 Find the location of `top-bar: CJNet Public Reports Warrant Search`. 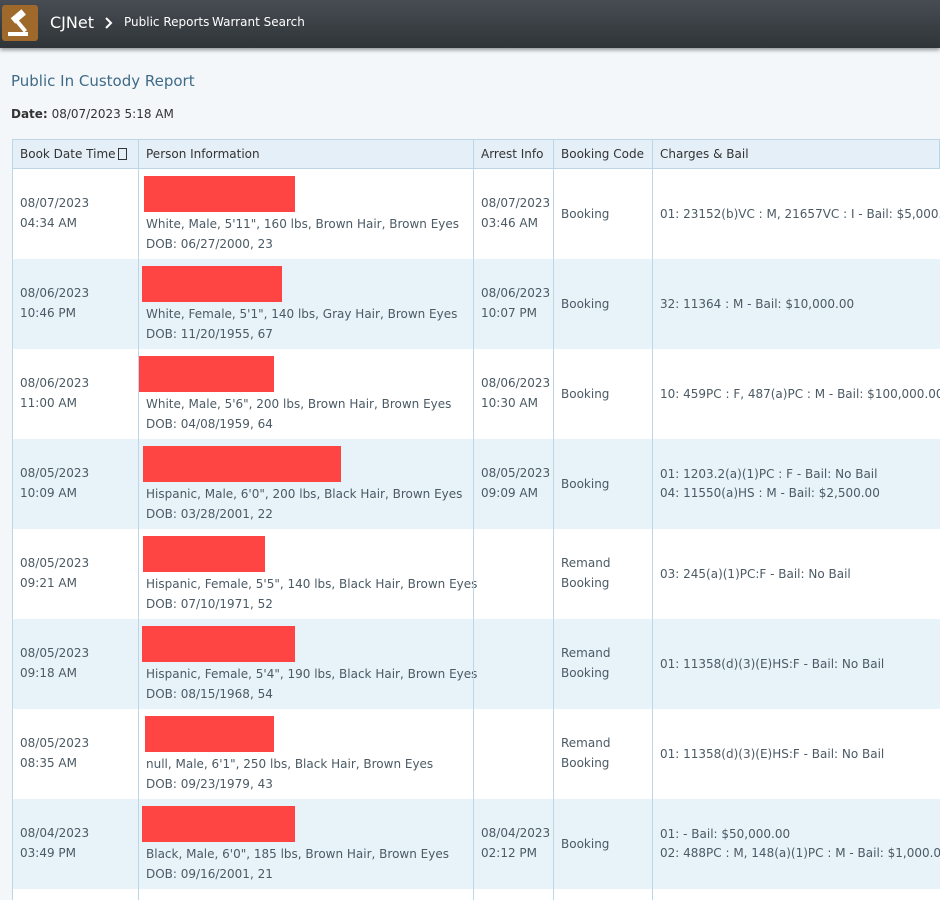

top-bar: CJNet Public Reports Warrant Search is located at coordinates (470, 24).